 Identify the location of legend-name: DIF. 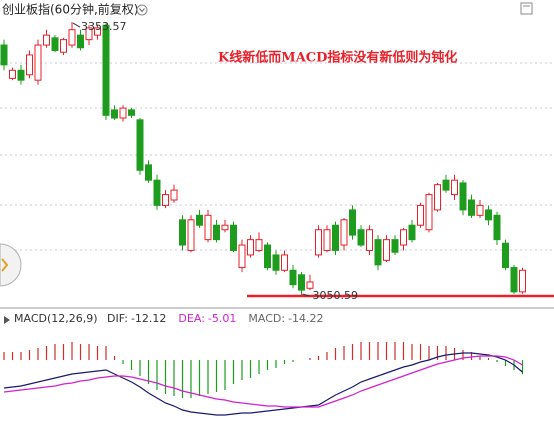
(117, 318).